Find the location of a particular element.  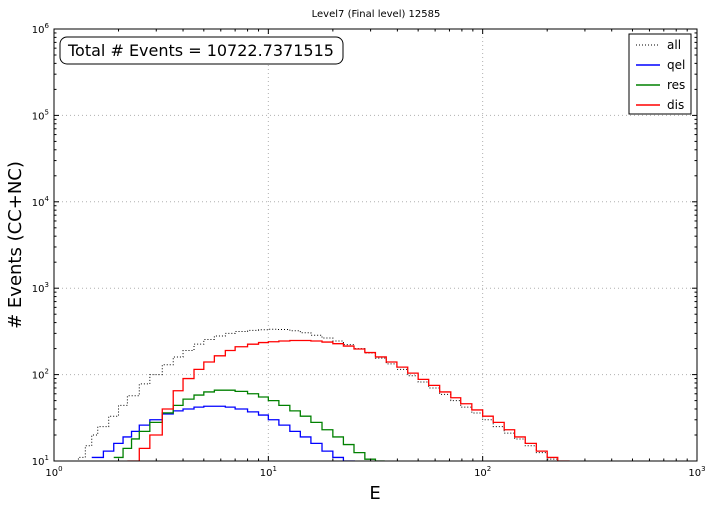

x-tick-label: 10² is located at coordinates (482, 472).